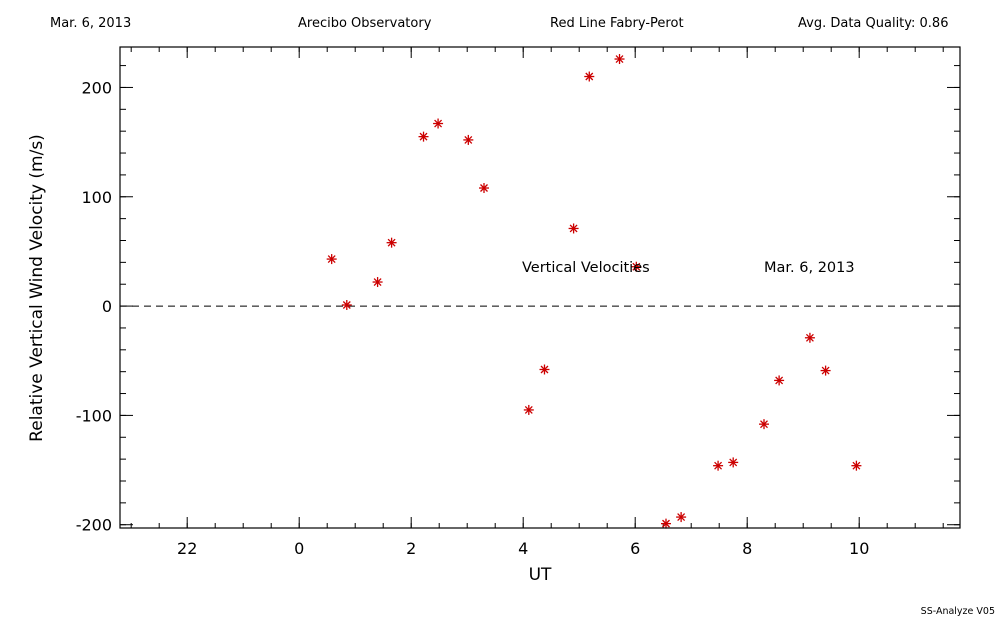 The width and height of the screenshot is (1000, 625). Describe the element at coordinates (94, 306) in the screenshot. I see `y-tick-labels: 200 100 0 -100 -200` at that location.